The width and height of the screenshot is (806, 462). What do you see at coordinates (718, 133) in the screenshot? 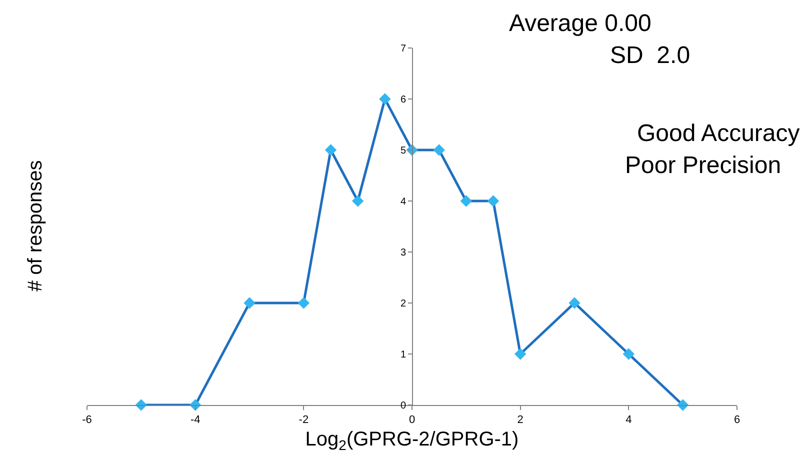
I see `annotation: Good Accuracy` at bounding box center [718, 133].